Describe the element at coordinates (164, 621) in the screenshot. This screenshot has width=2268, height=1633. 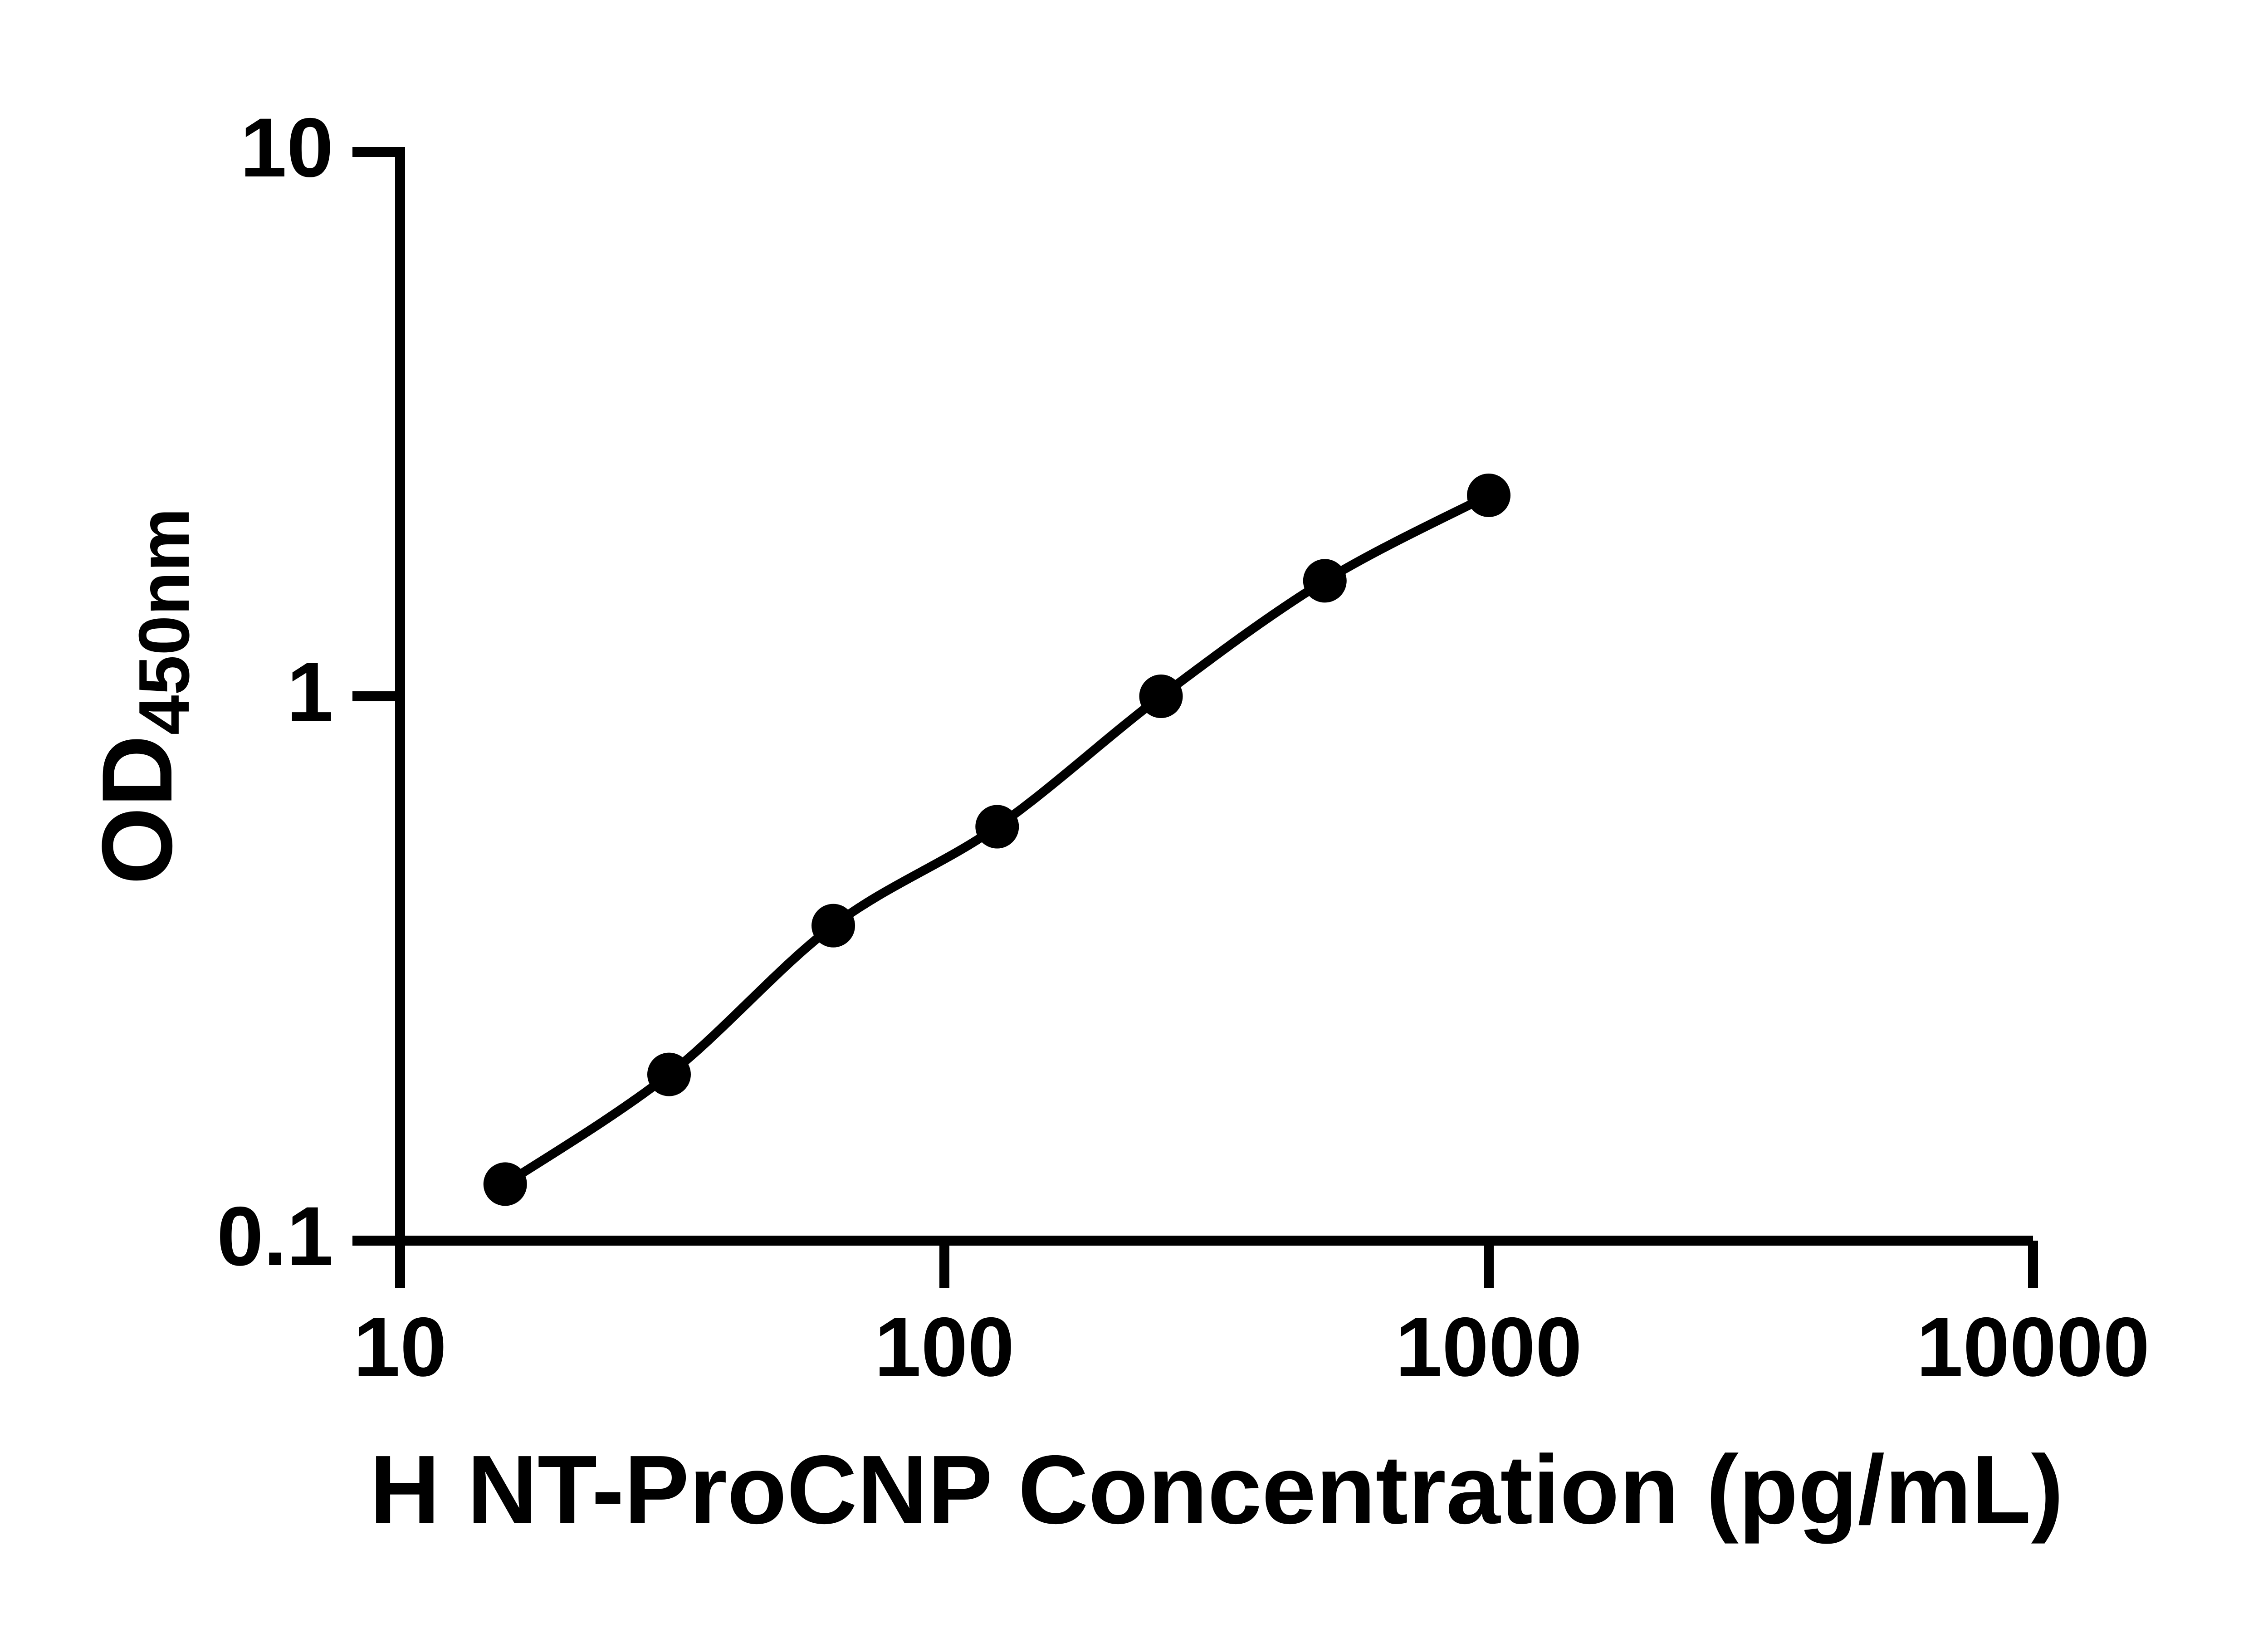
I see `y-axis-title-subscript: 450nm` at that location.